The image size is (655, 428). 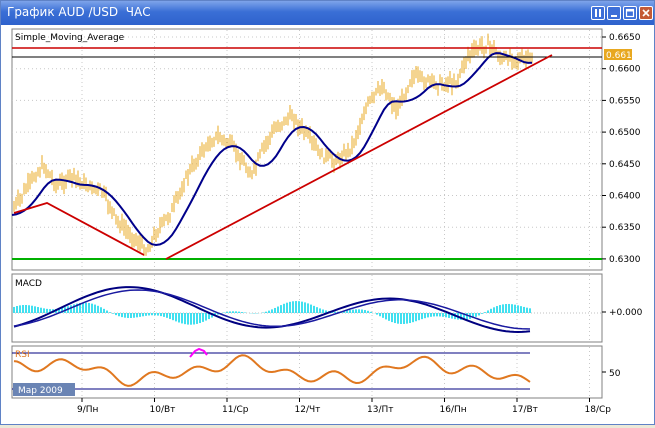 I want to click on current-price-tag, so click(x=618, y=54).